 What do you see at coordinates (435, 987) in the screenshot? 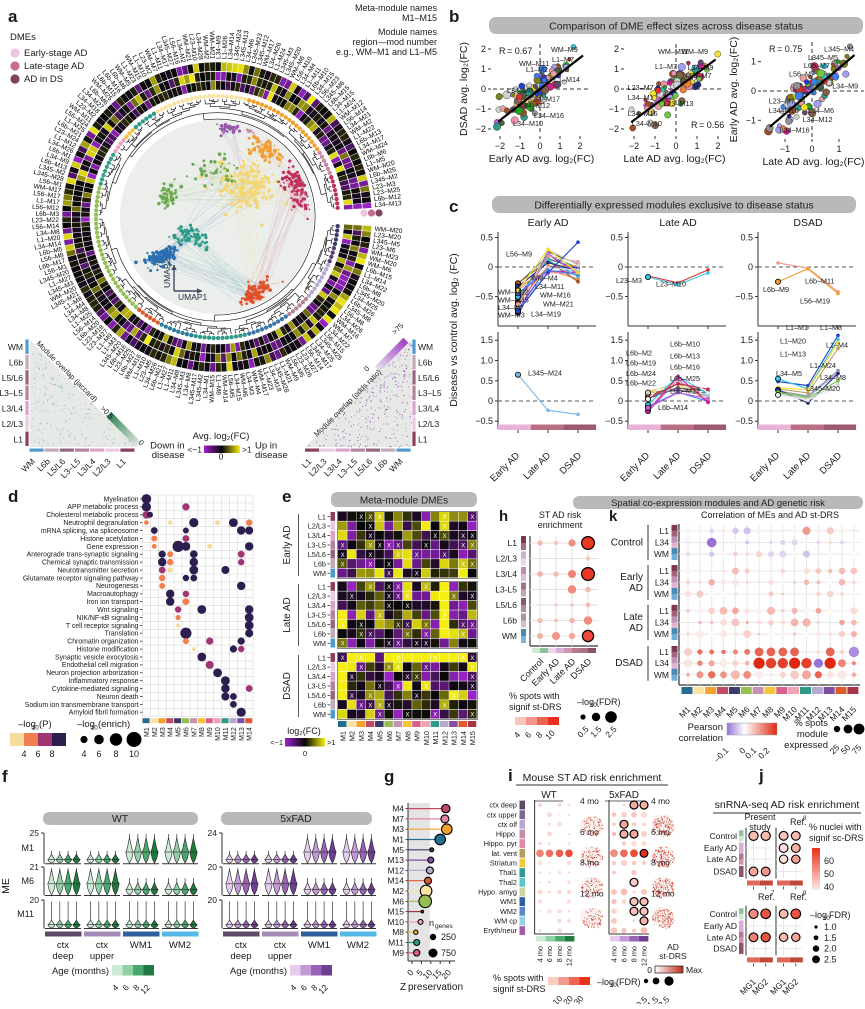
I see `svg-text: preservation` at bounding box center [435, 987].